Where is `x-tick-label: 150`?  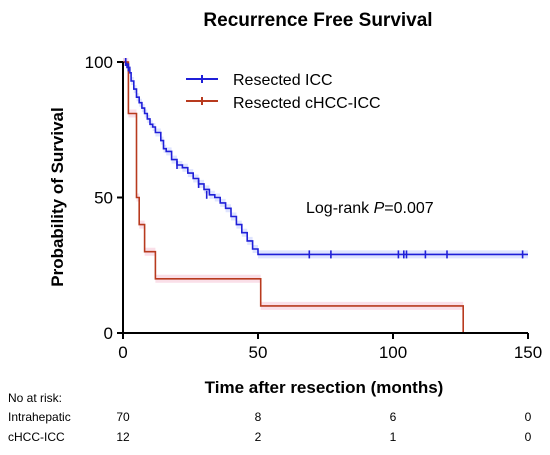 x-tick-label: 150 is located at coordinates (528, 352).